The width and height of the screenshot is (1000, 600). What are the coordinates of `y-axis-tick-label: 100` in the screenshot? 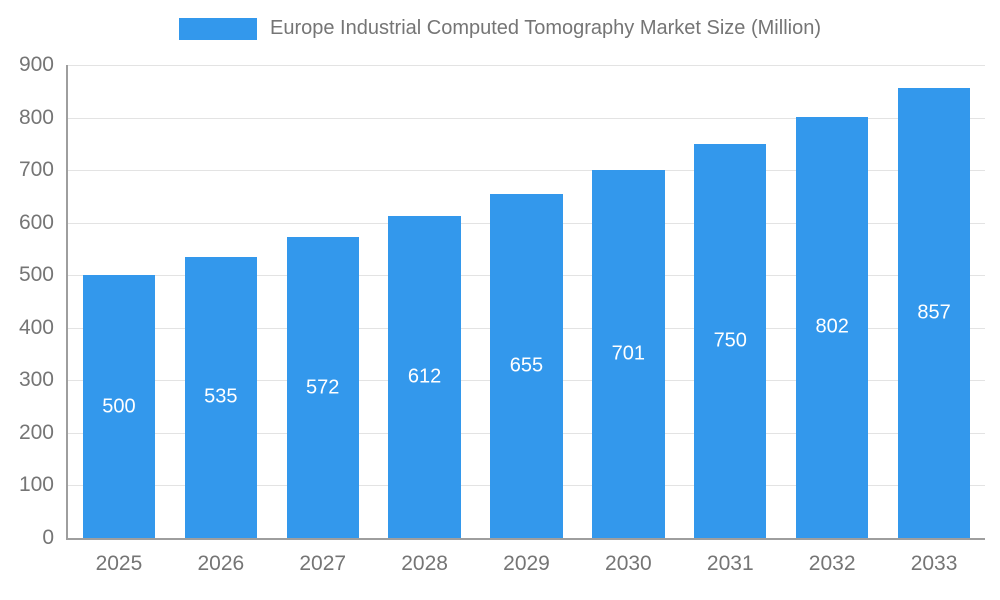 It's located at (36, 485).